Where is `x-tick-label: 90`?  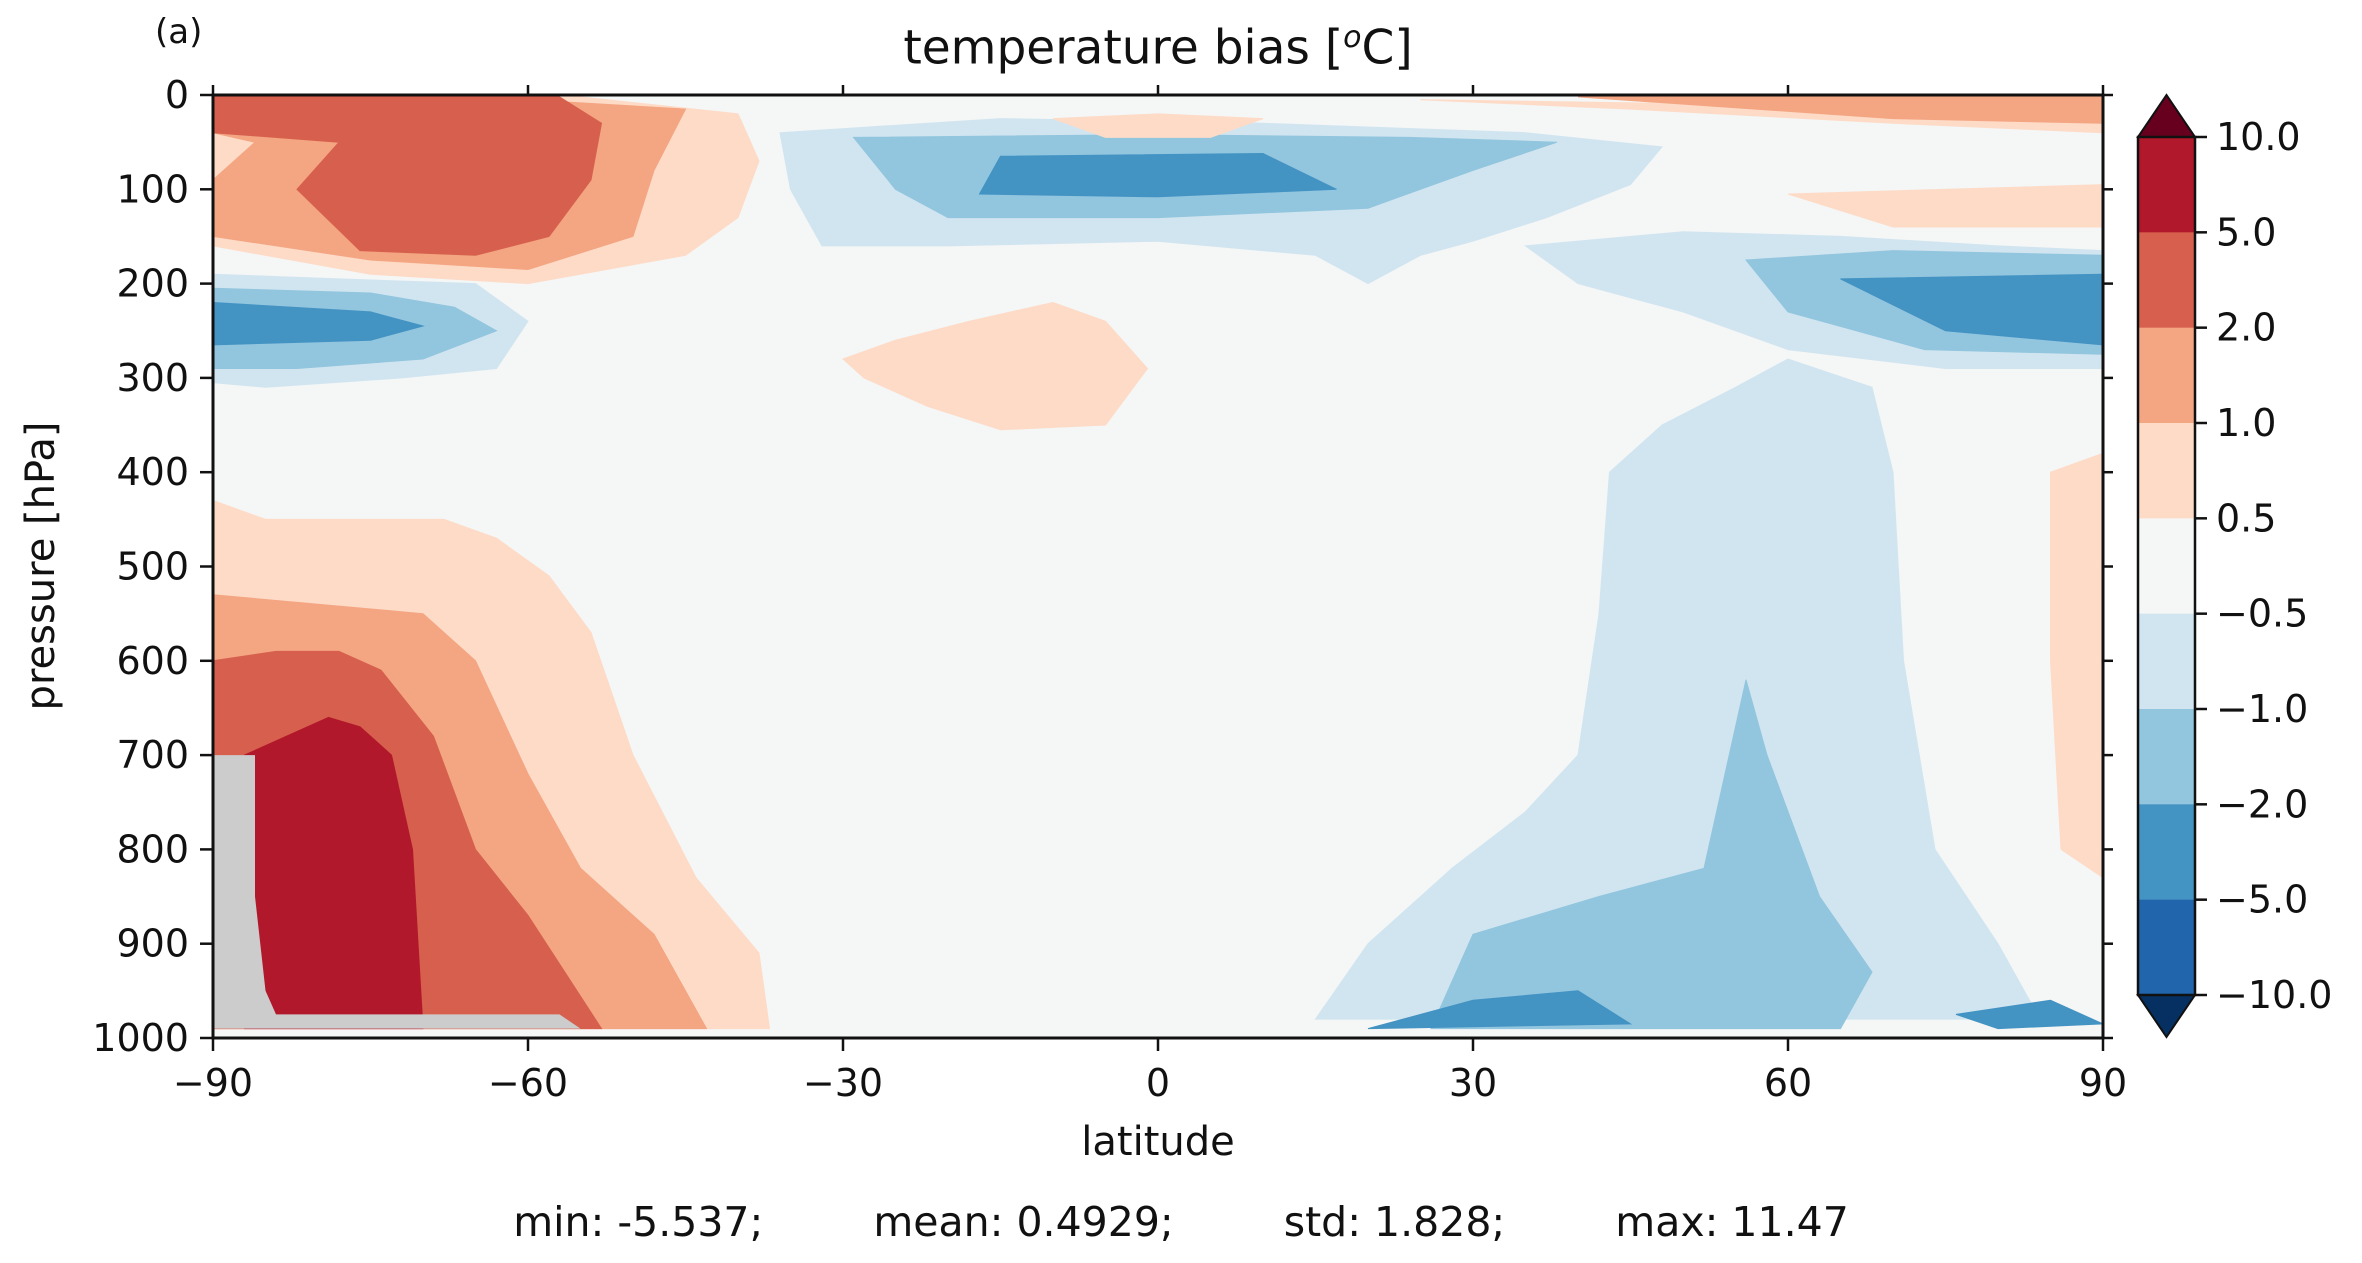 x-tick-label: 90 is located at coordinates (2103, 1083).